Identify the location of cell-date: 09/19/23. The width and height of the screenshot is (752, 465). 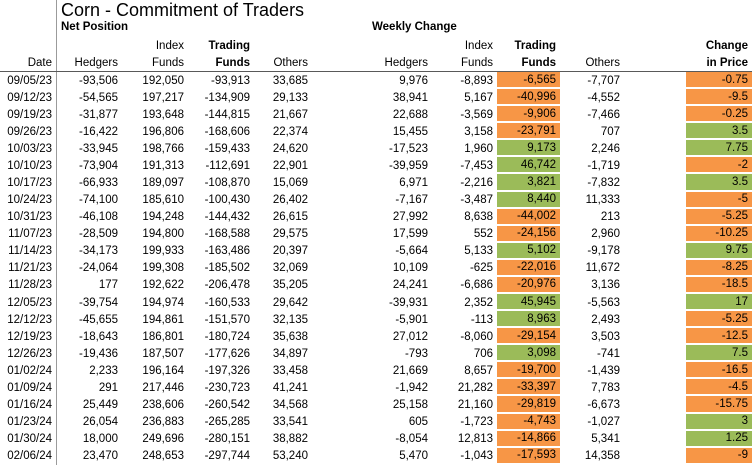
(29, 114).